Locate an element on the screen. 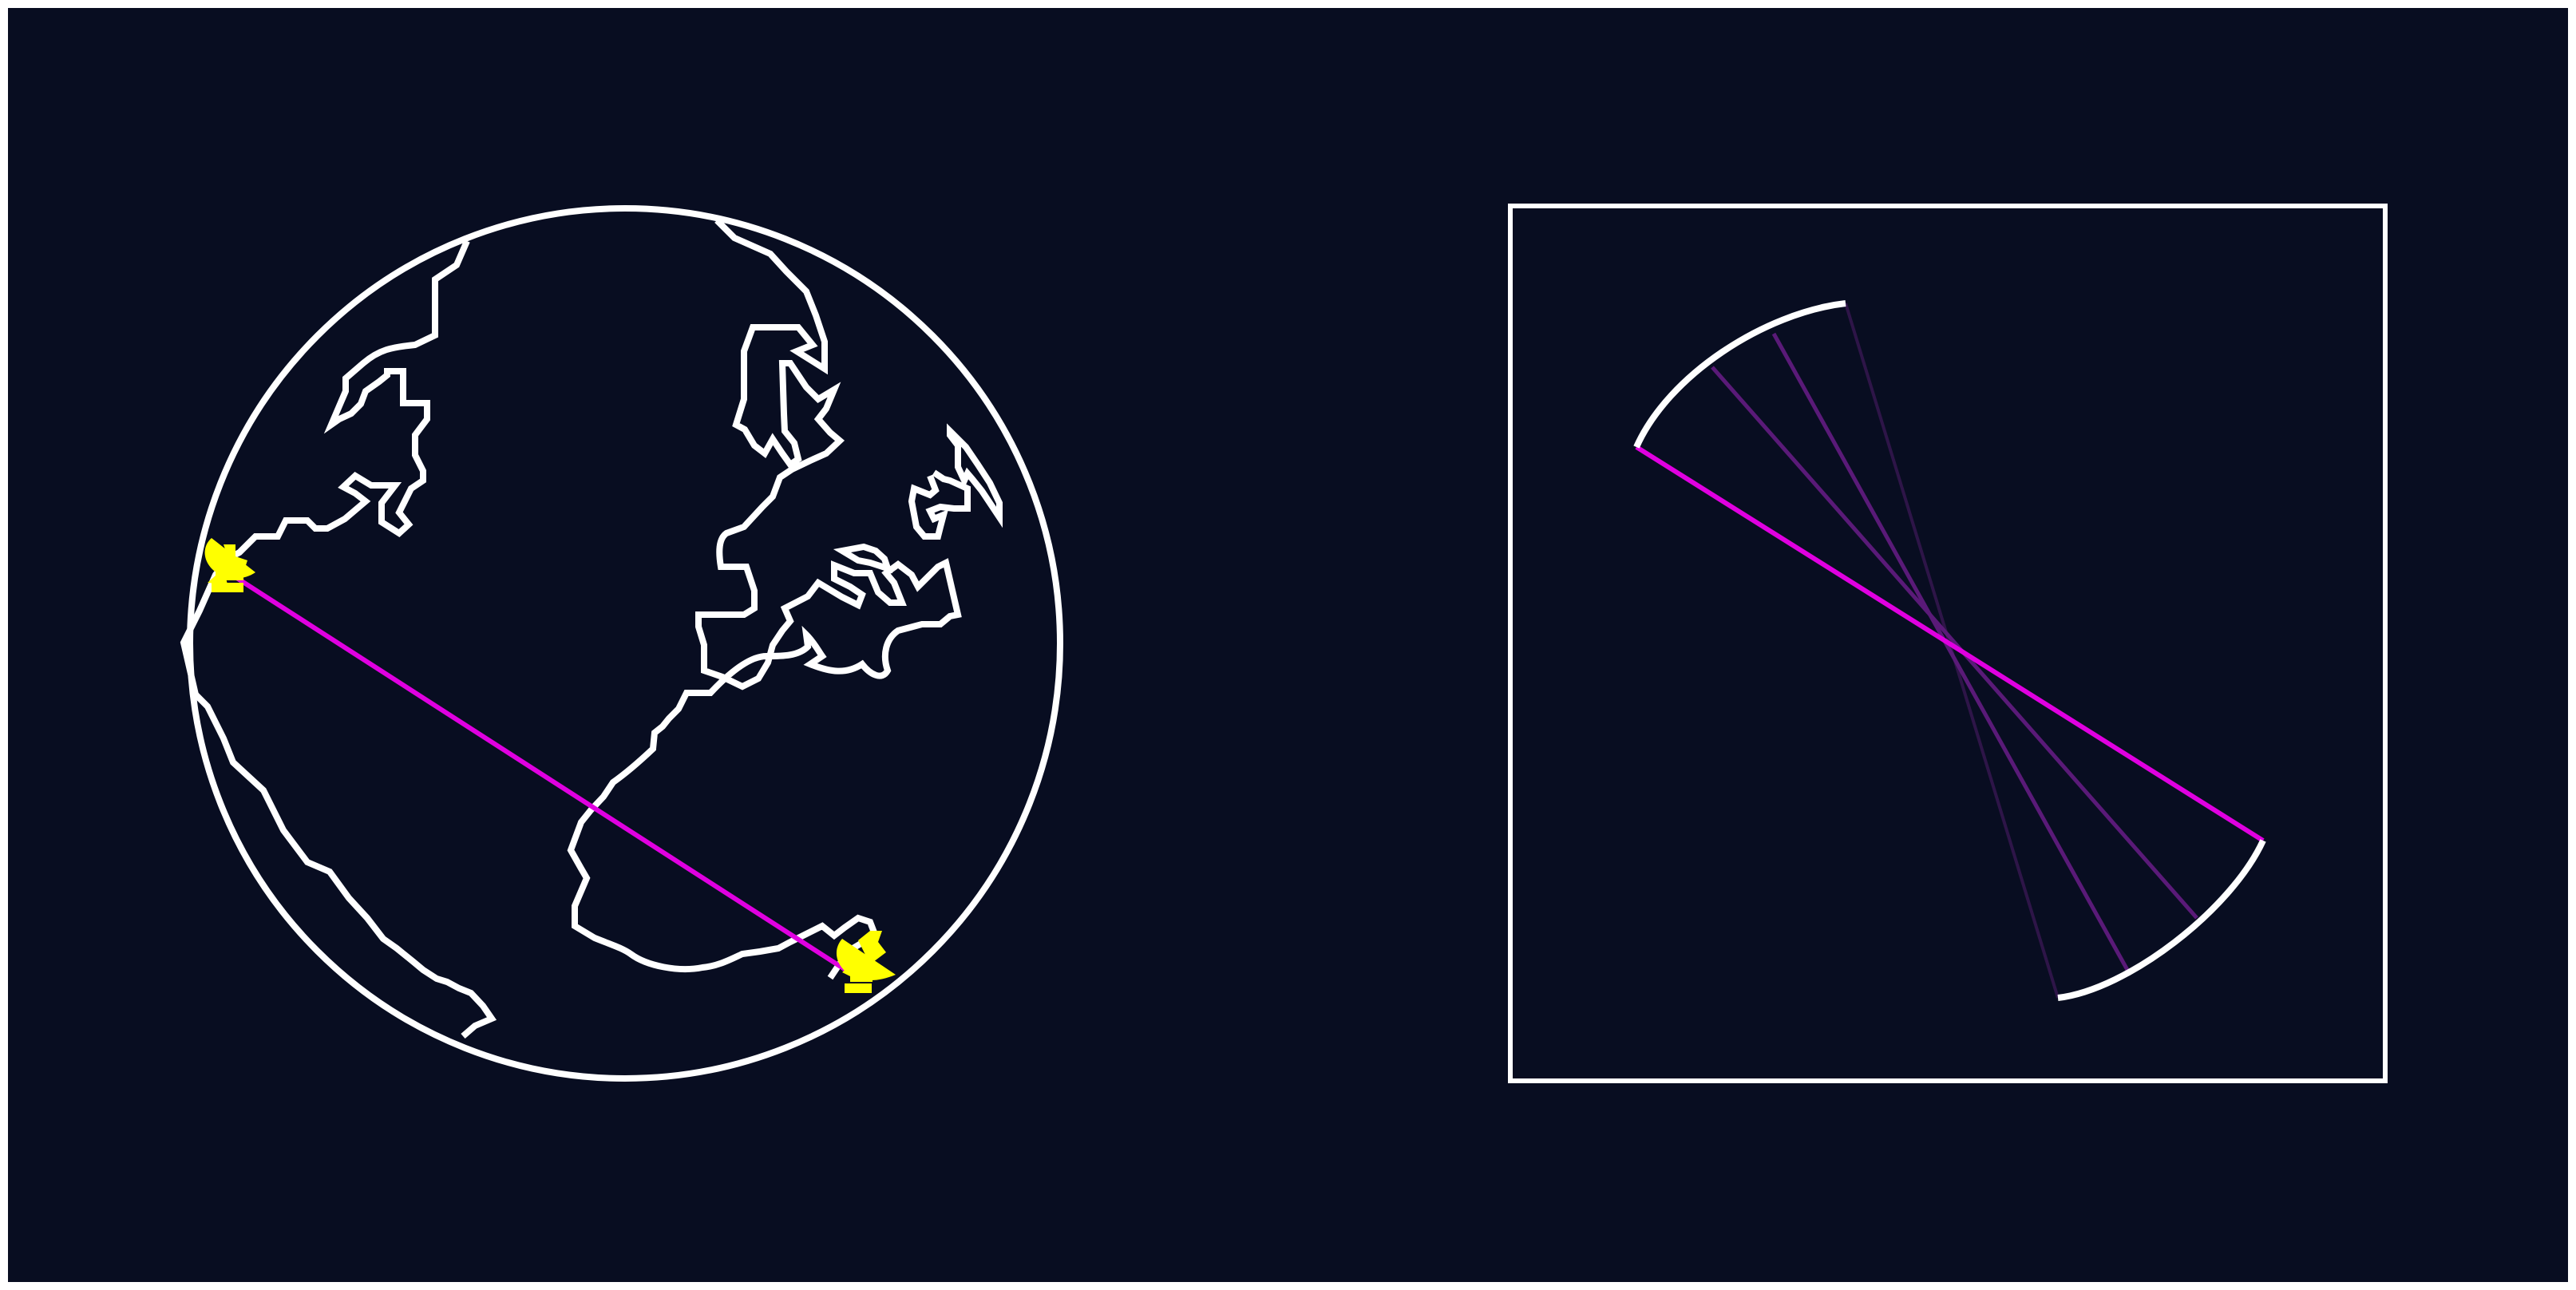 The height and width of the screenshot is (1290, 2576). projected-baseline is located at coordinates (1950, 644).